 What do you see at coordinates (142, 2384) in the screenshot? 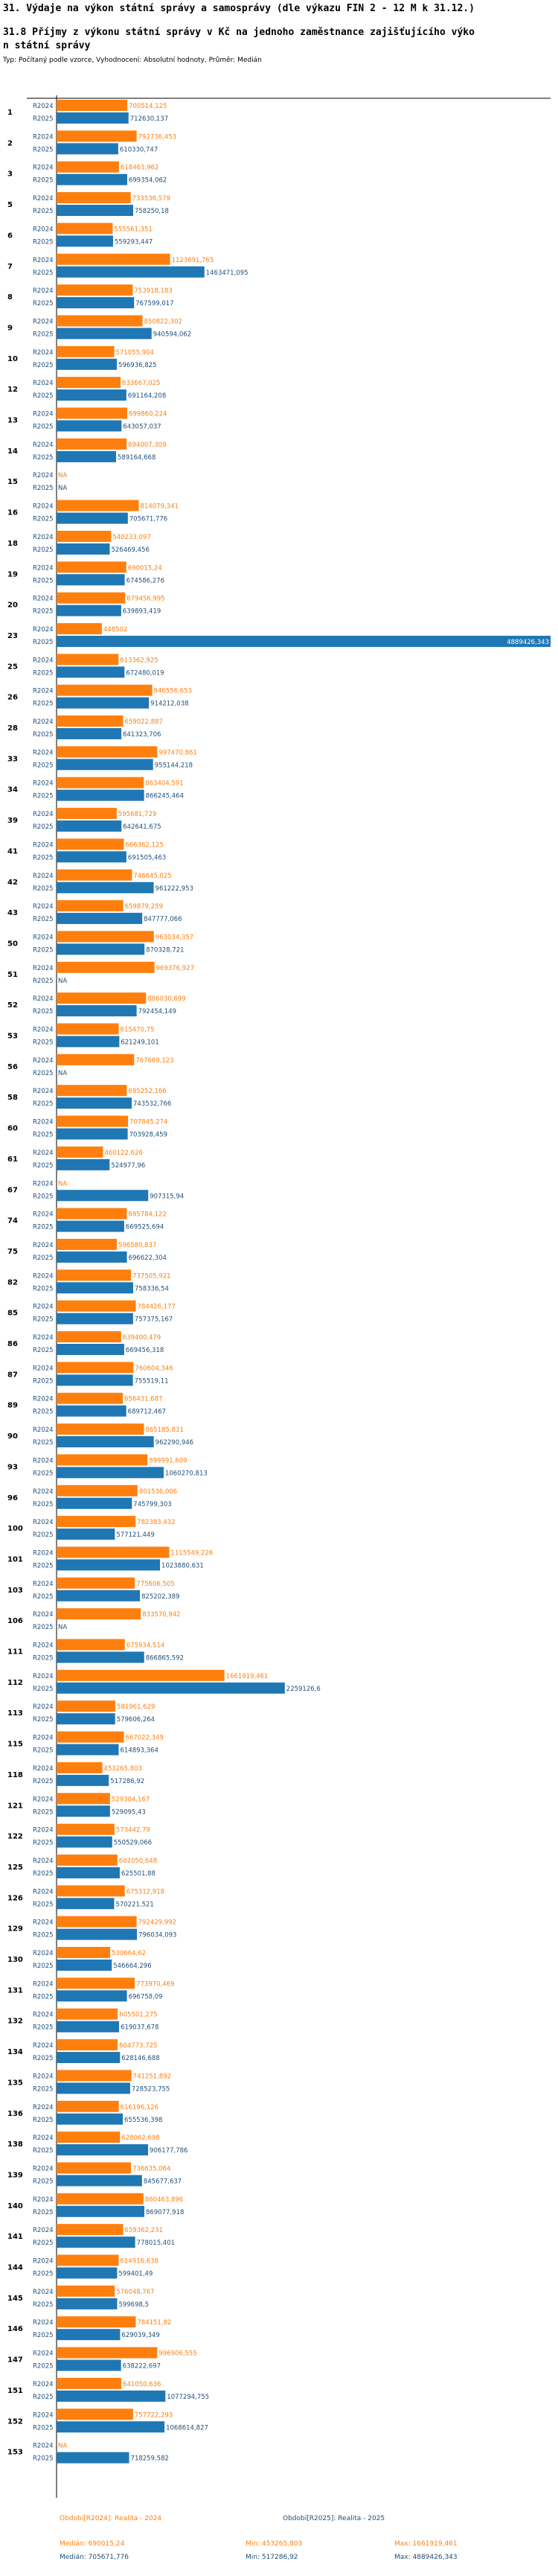
I see `value-label-r2024: 641050,636` at bounding box center [142, 2384].